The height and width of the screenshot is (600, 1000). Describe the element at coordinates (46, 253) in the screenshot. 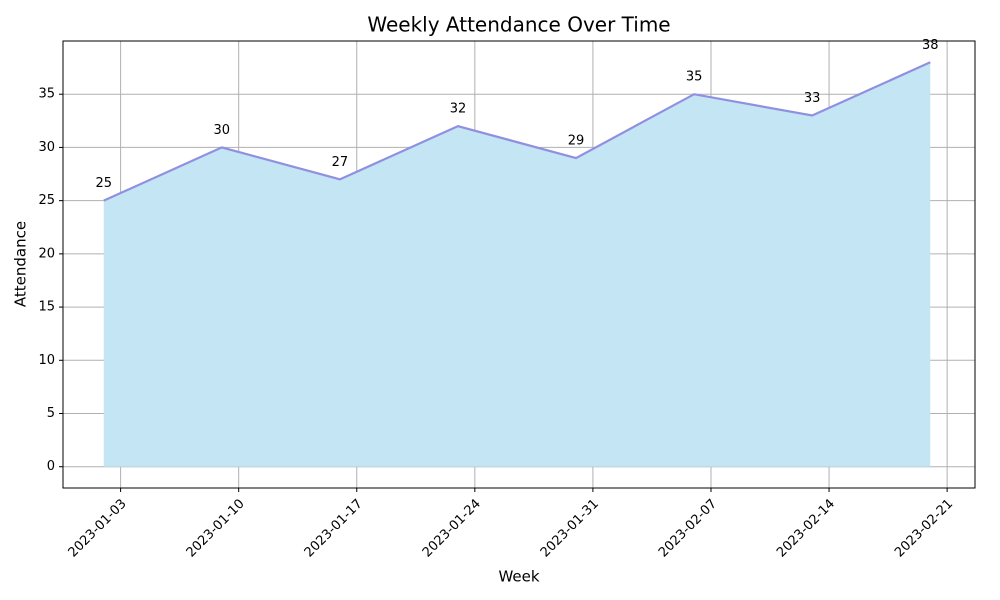

I see `y-tick-label: 20` at that location.